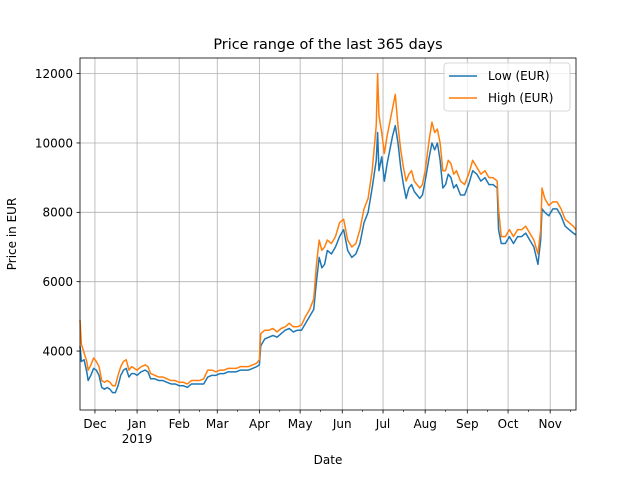 The width and height of the screenshot is (640, 480). I want to click on x-tick-year-label: 2019, so click(137, 439).